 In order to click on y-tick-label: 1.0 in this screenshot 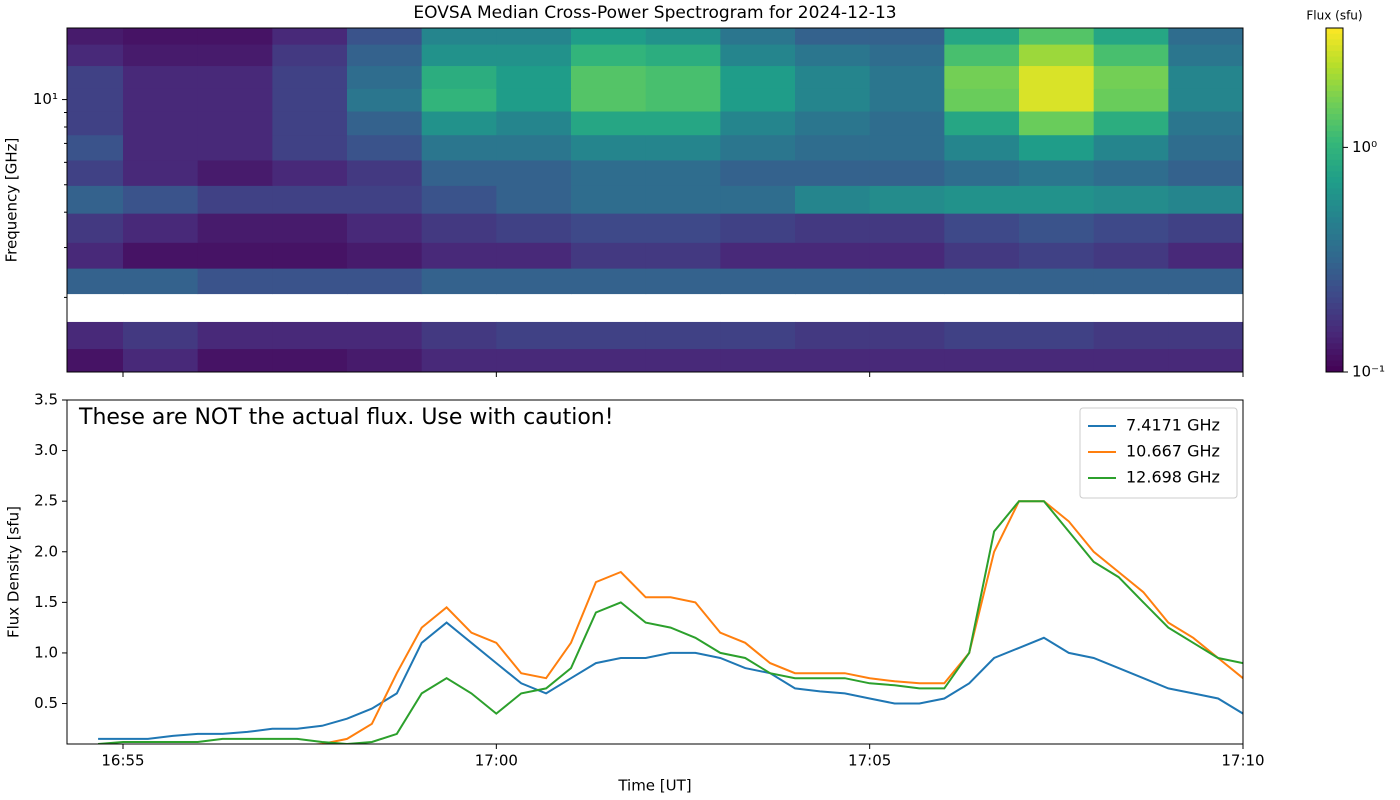, I will do `click(46, 652)`.